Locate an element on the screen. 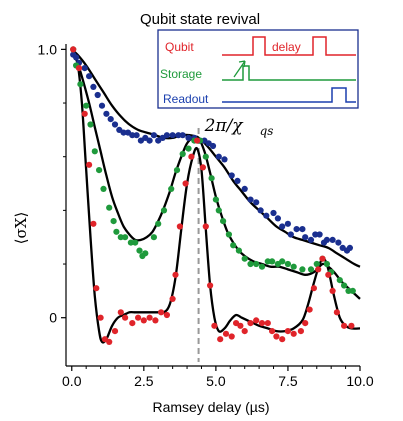  x-tick-label: 2.5 is located at coordinates (144, 381).